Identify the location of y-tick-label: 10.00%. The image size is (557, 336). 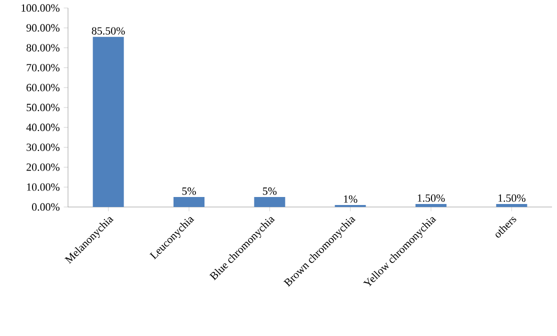
(43, 187).